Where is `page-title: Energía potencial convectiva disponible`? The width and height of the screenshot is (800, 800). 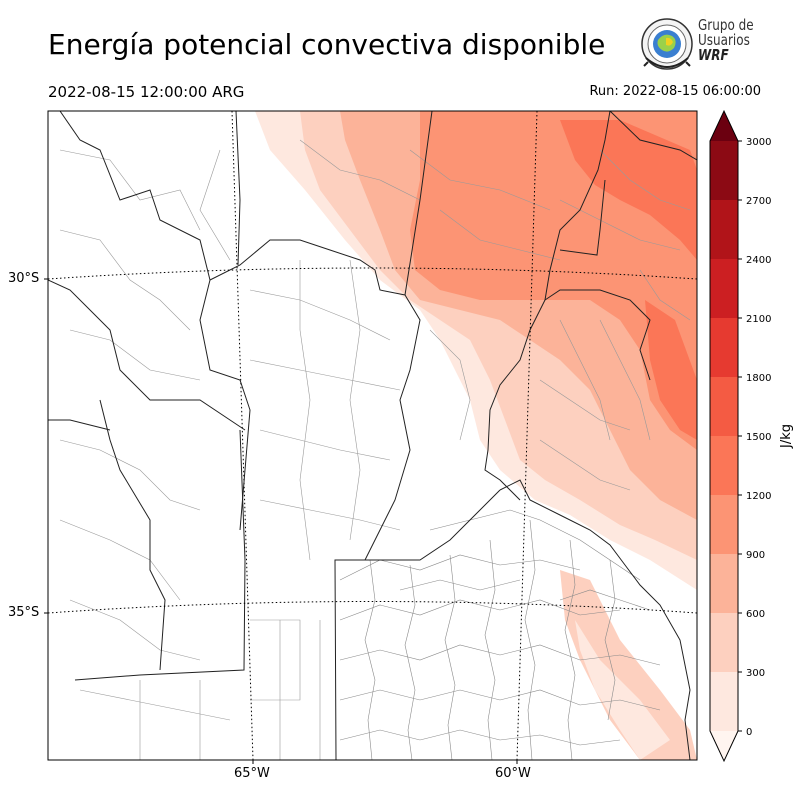 page-title: Energía potencial convectiva disponible is located at coordinates (327, 44).